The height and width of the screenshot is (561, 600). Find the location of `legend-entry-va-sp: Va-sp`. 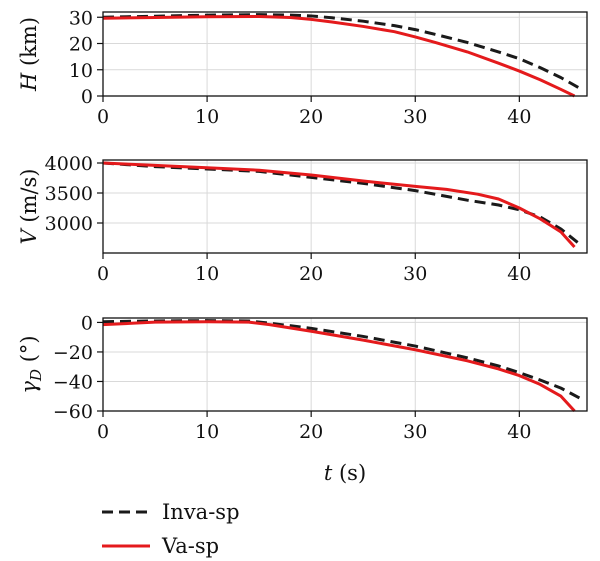

legend-entry-va-sp: Va-sp is located at coordinates (160, 546).